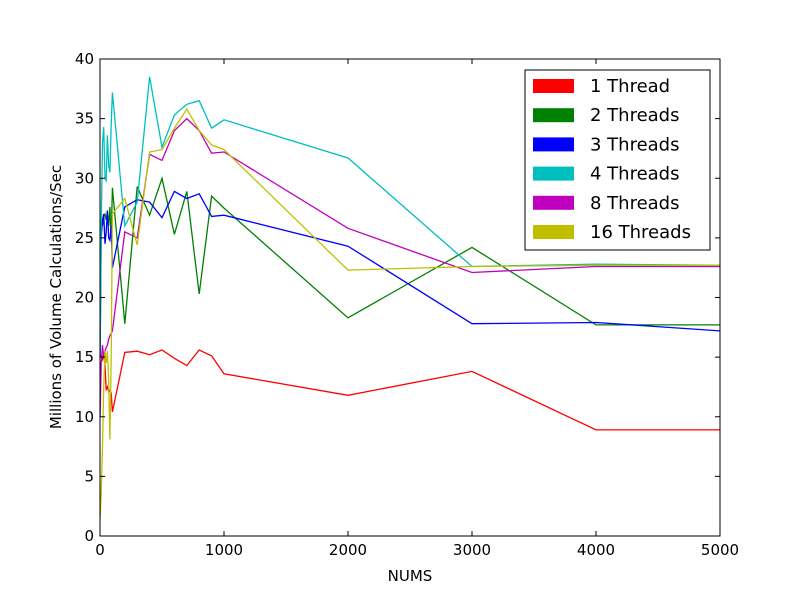 The image size is (800, 595). What do you see at coordinates (89, 476) in the screenshot?
I see `y-tick-label: 5` at bounding box center [89, 476].